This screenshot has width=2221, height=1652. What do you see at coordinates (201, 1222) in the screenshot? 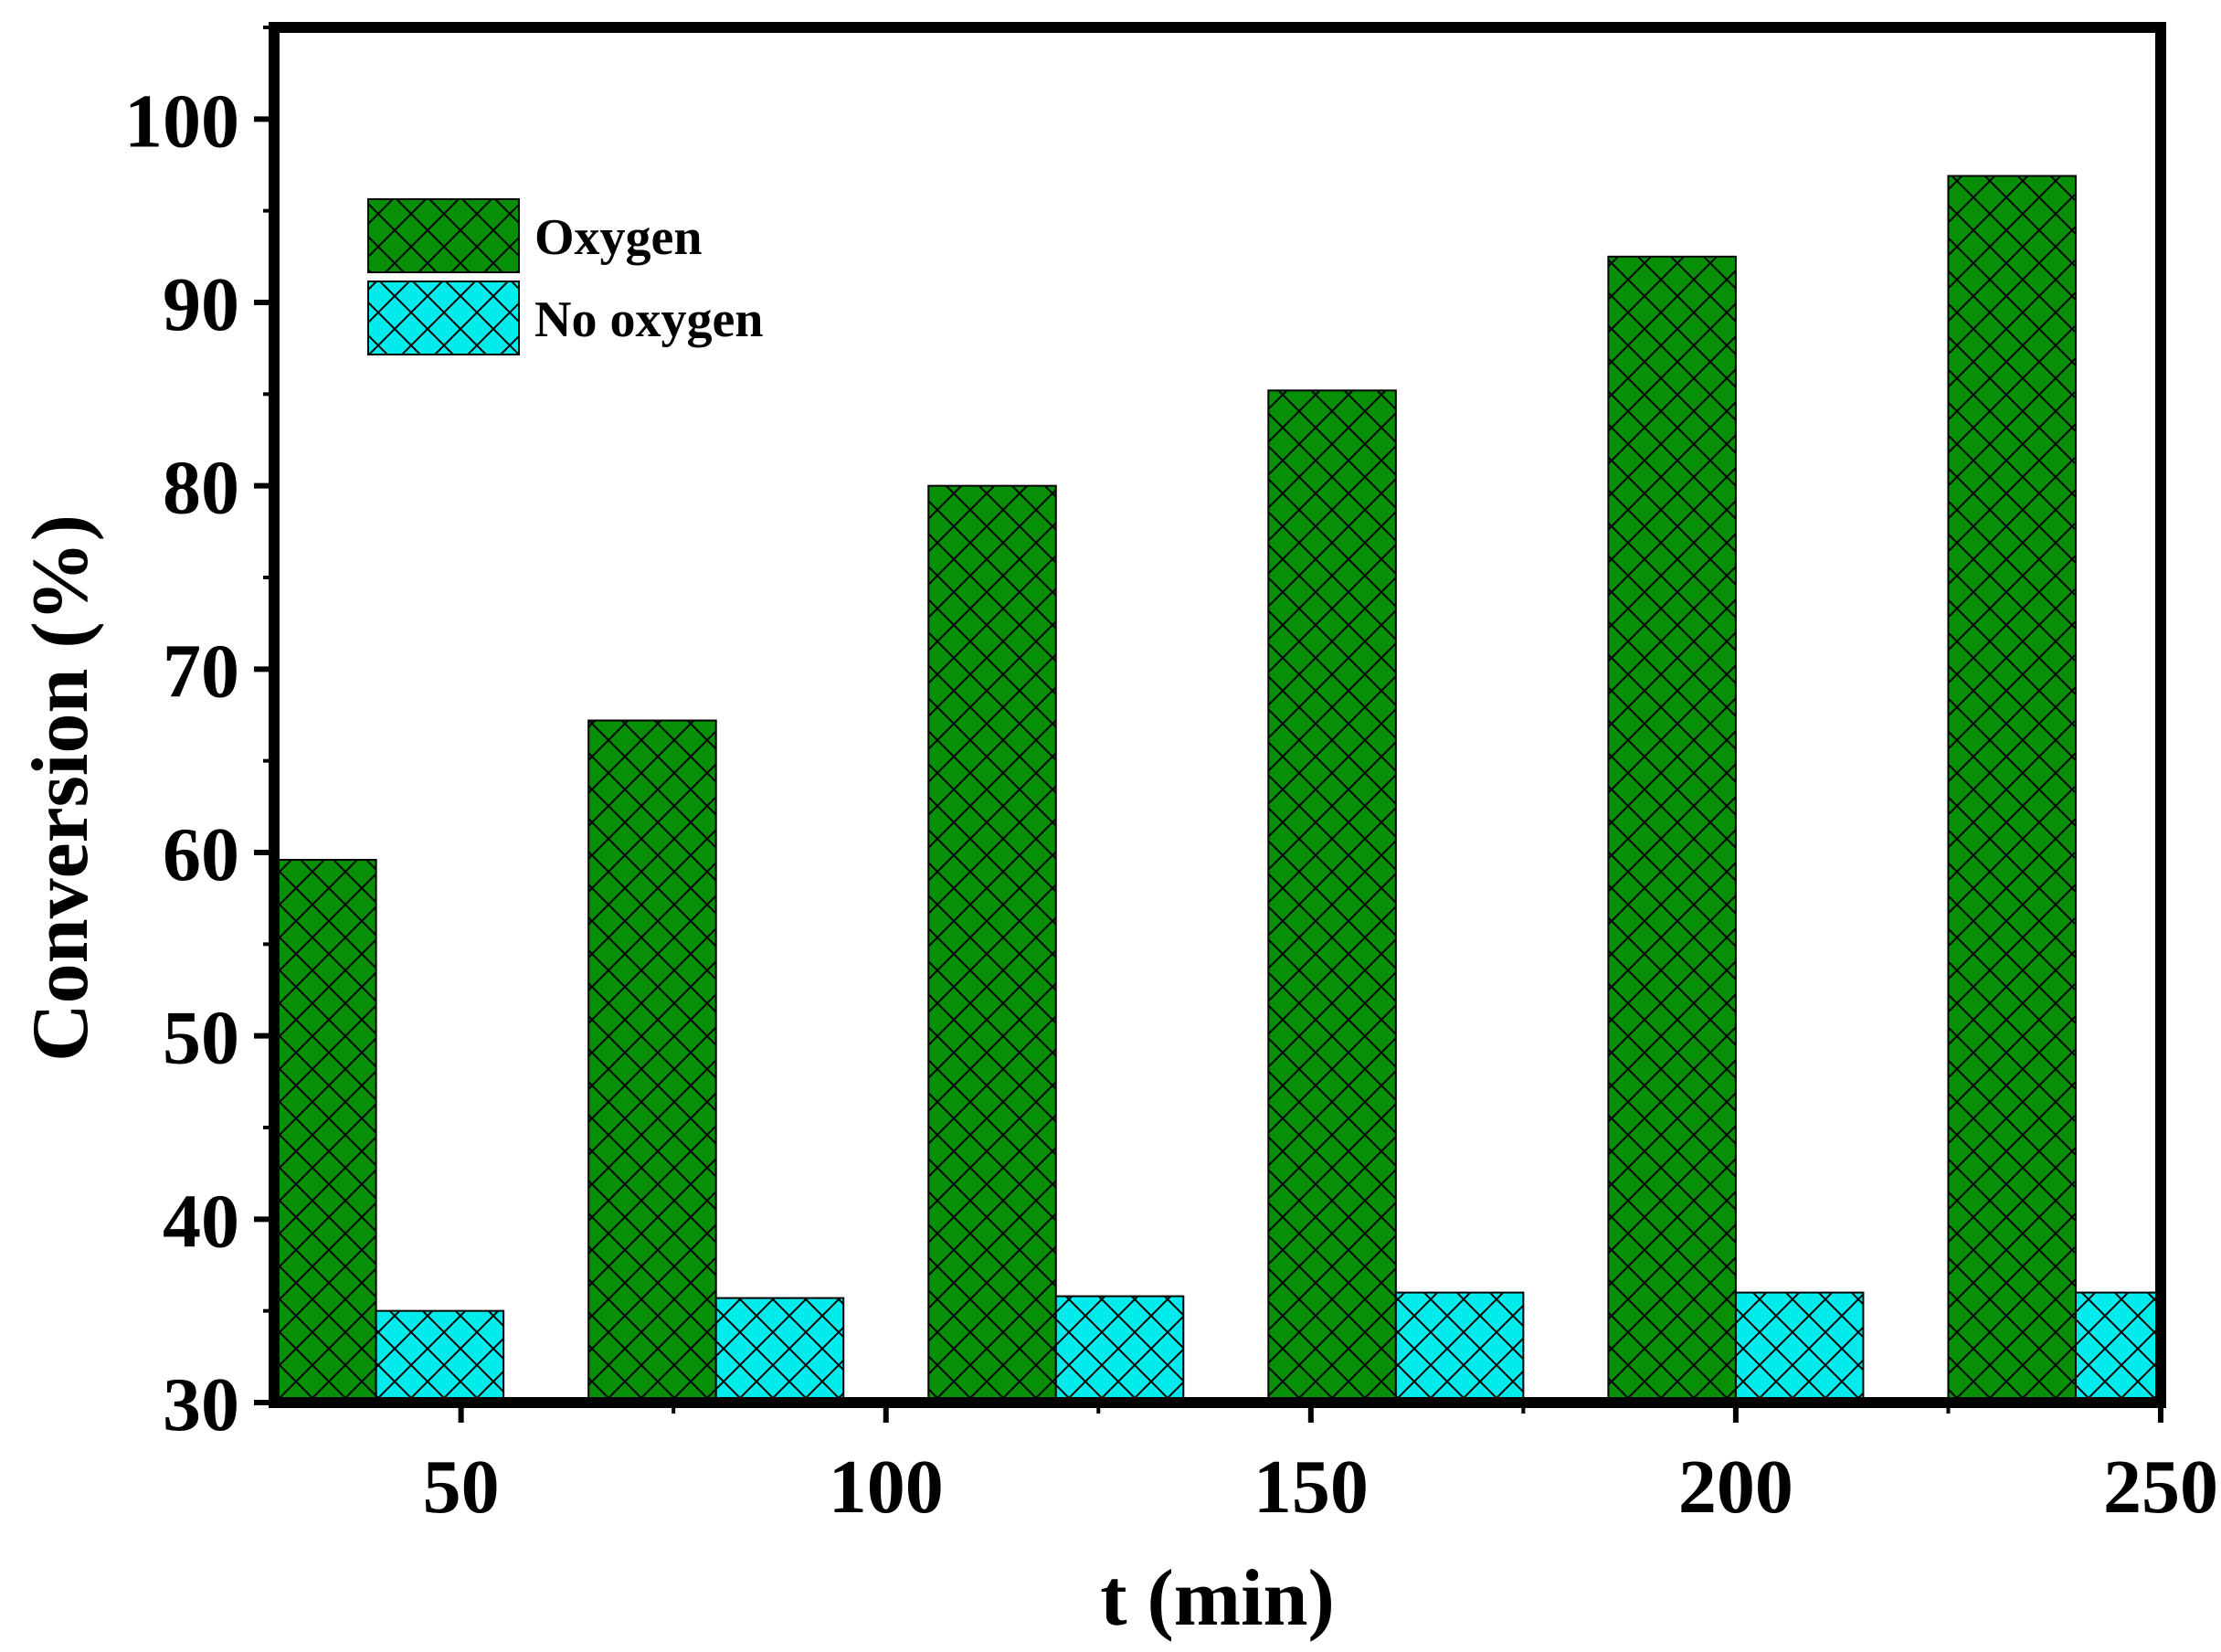
I see `y-tick-label: 40` at bounding box center [201, 1222].